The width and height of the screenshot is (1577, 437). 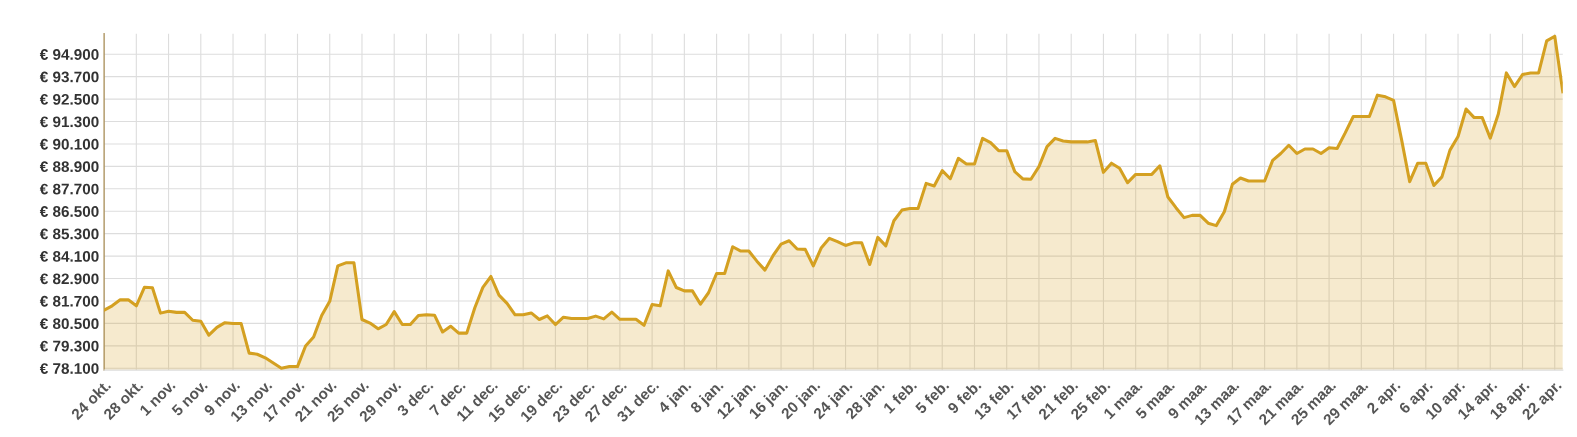 I want to click on y-tick-label: € 86.500, so click(x=69, y=211).